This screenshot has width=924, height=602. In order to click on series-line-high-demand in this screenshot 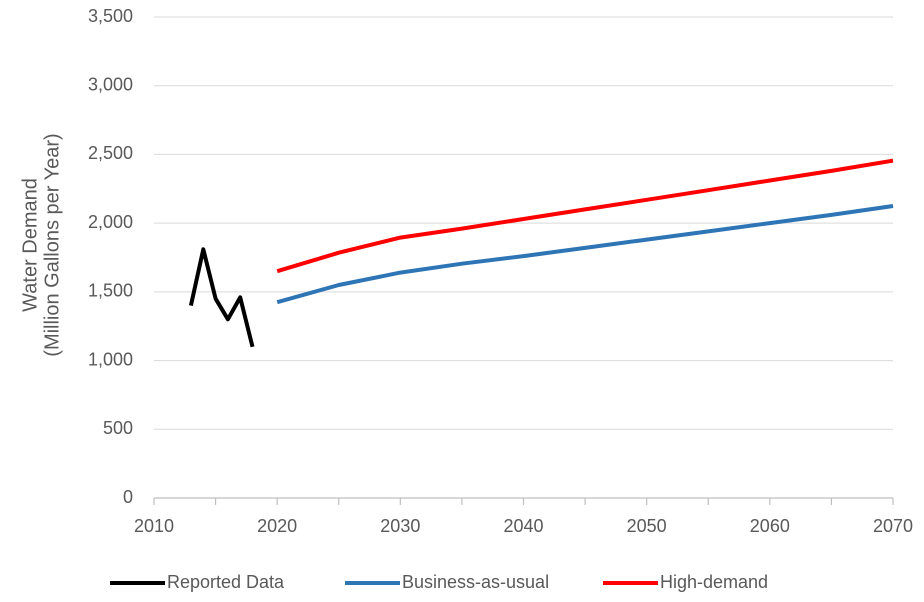, I will do `click(585, 216)`.